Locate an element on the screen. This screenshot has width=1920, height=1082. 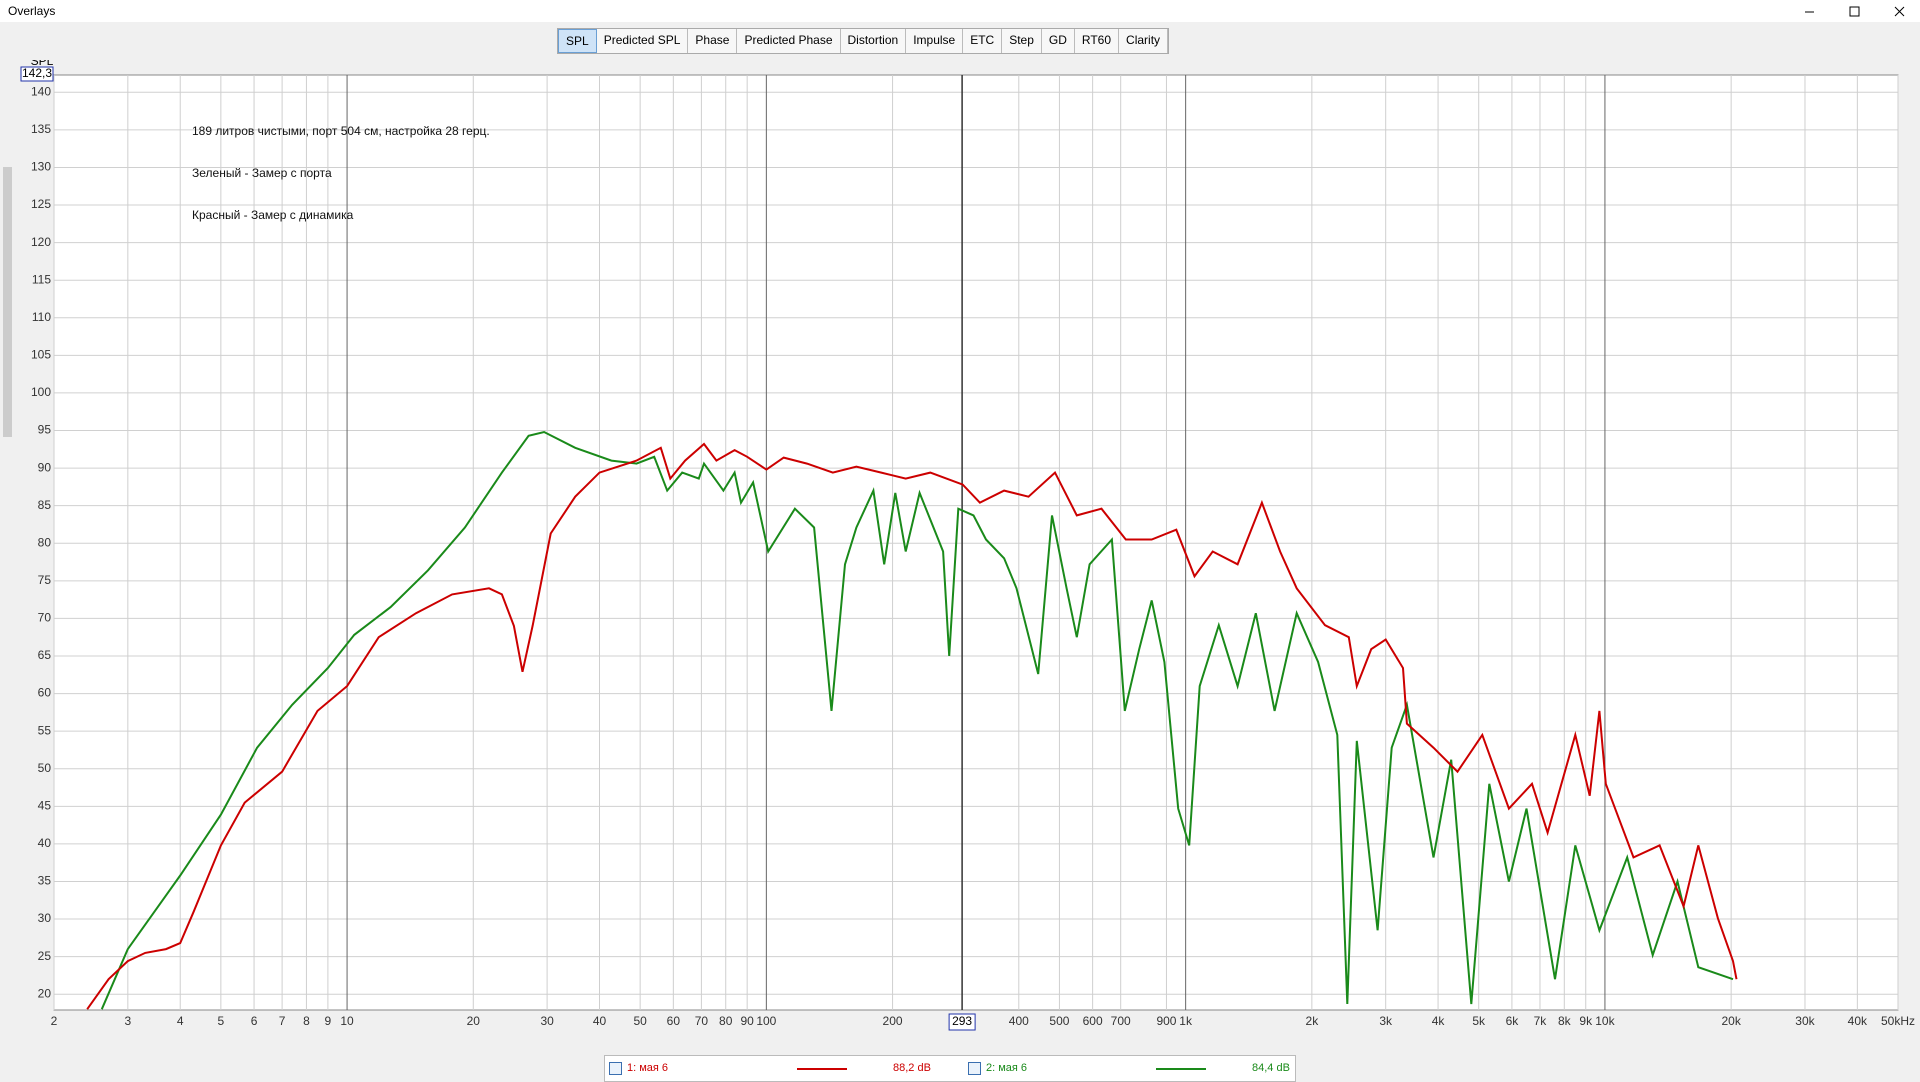
tab: Clarity is located at coordinates (1144, 41).